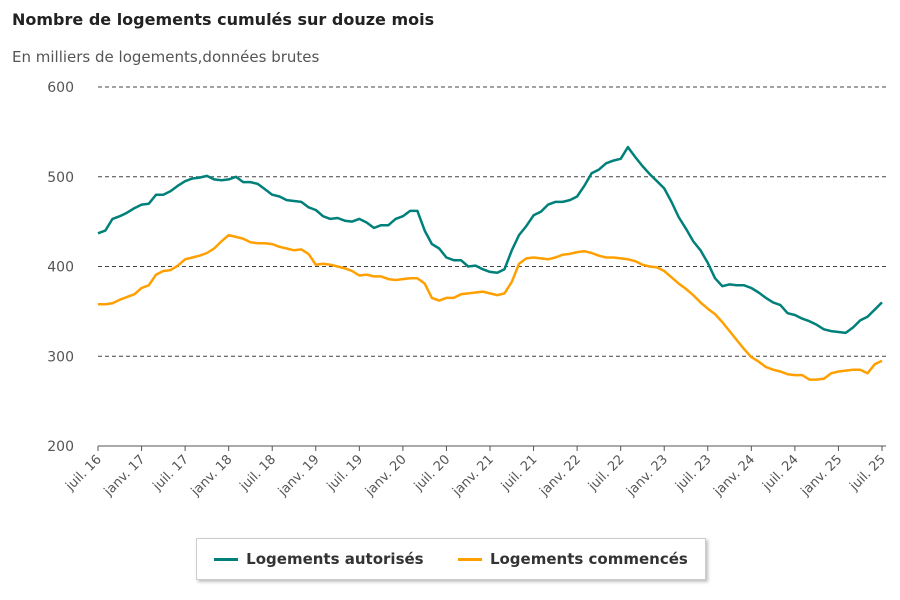 The width and height of the screenshot is (900, 600). What do you see at coordinates (473, 476) in the screenshot?
I see `x-tick-label: janv. 21` at bounding box center [473, 476].